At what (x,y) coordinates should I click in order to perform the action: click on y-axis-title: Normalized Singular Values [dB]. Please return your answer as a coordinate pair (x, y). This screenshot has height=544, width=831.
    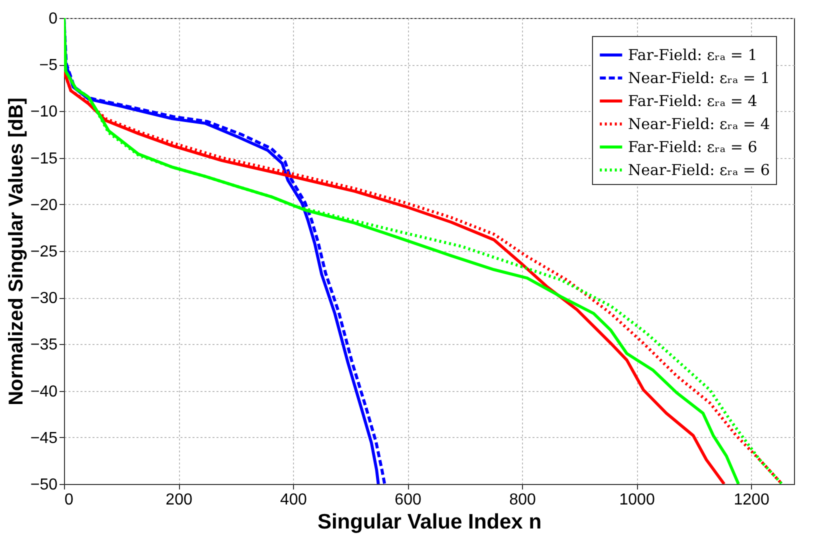
    Looking at the image, I should click on (16, 252).